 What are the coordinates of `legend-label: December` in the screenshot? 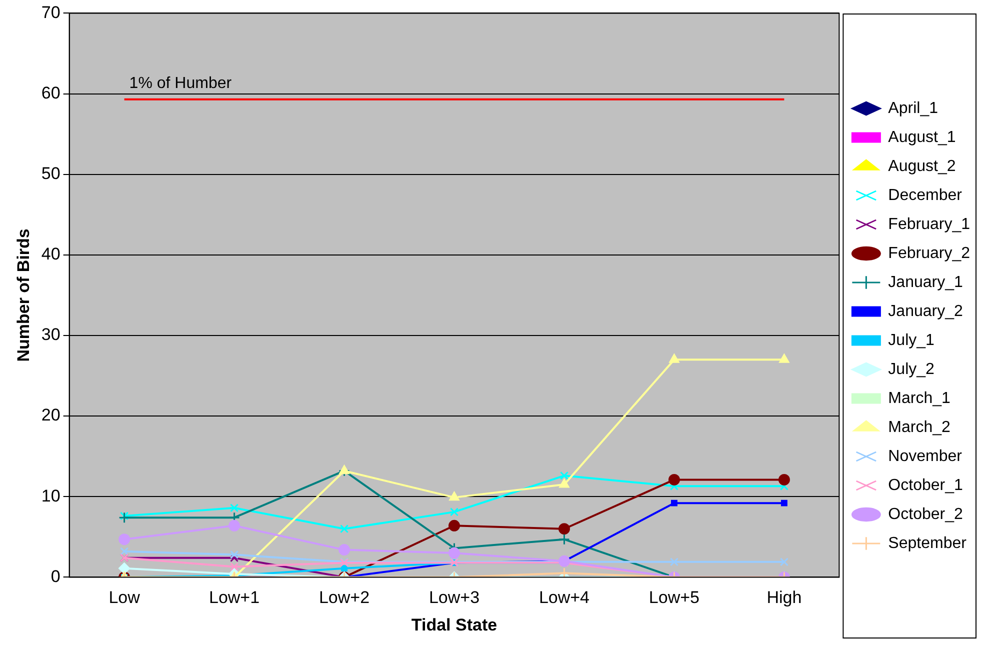 It's located at (925, 195).